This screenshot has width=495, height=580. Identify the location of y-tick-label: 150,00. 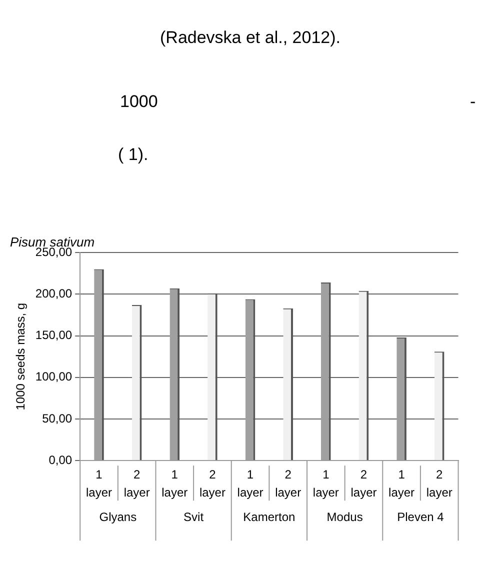
(53, 335).